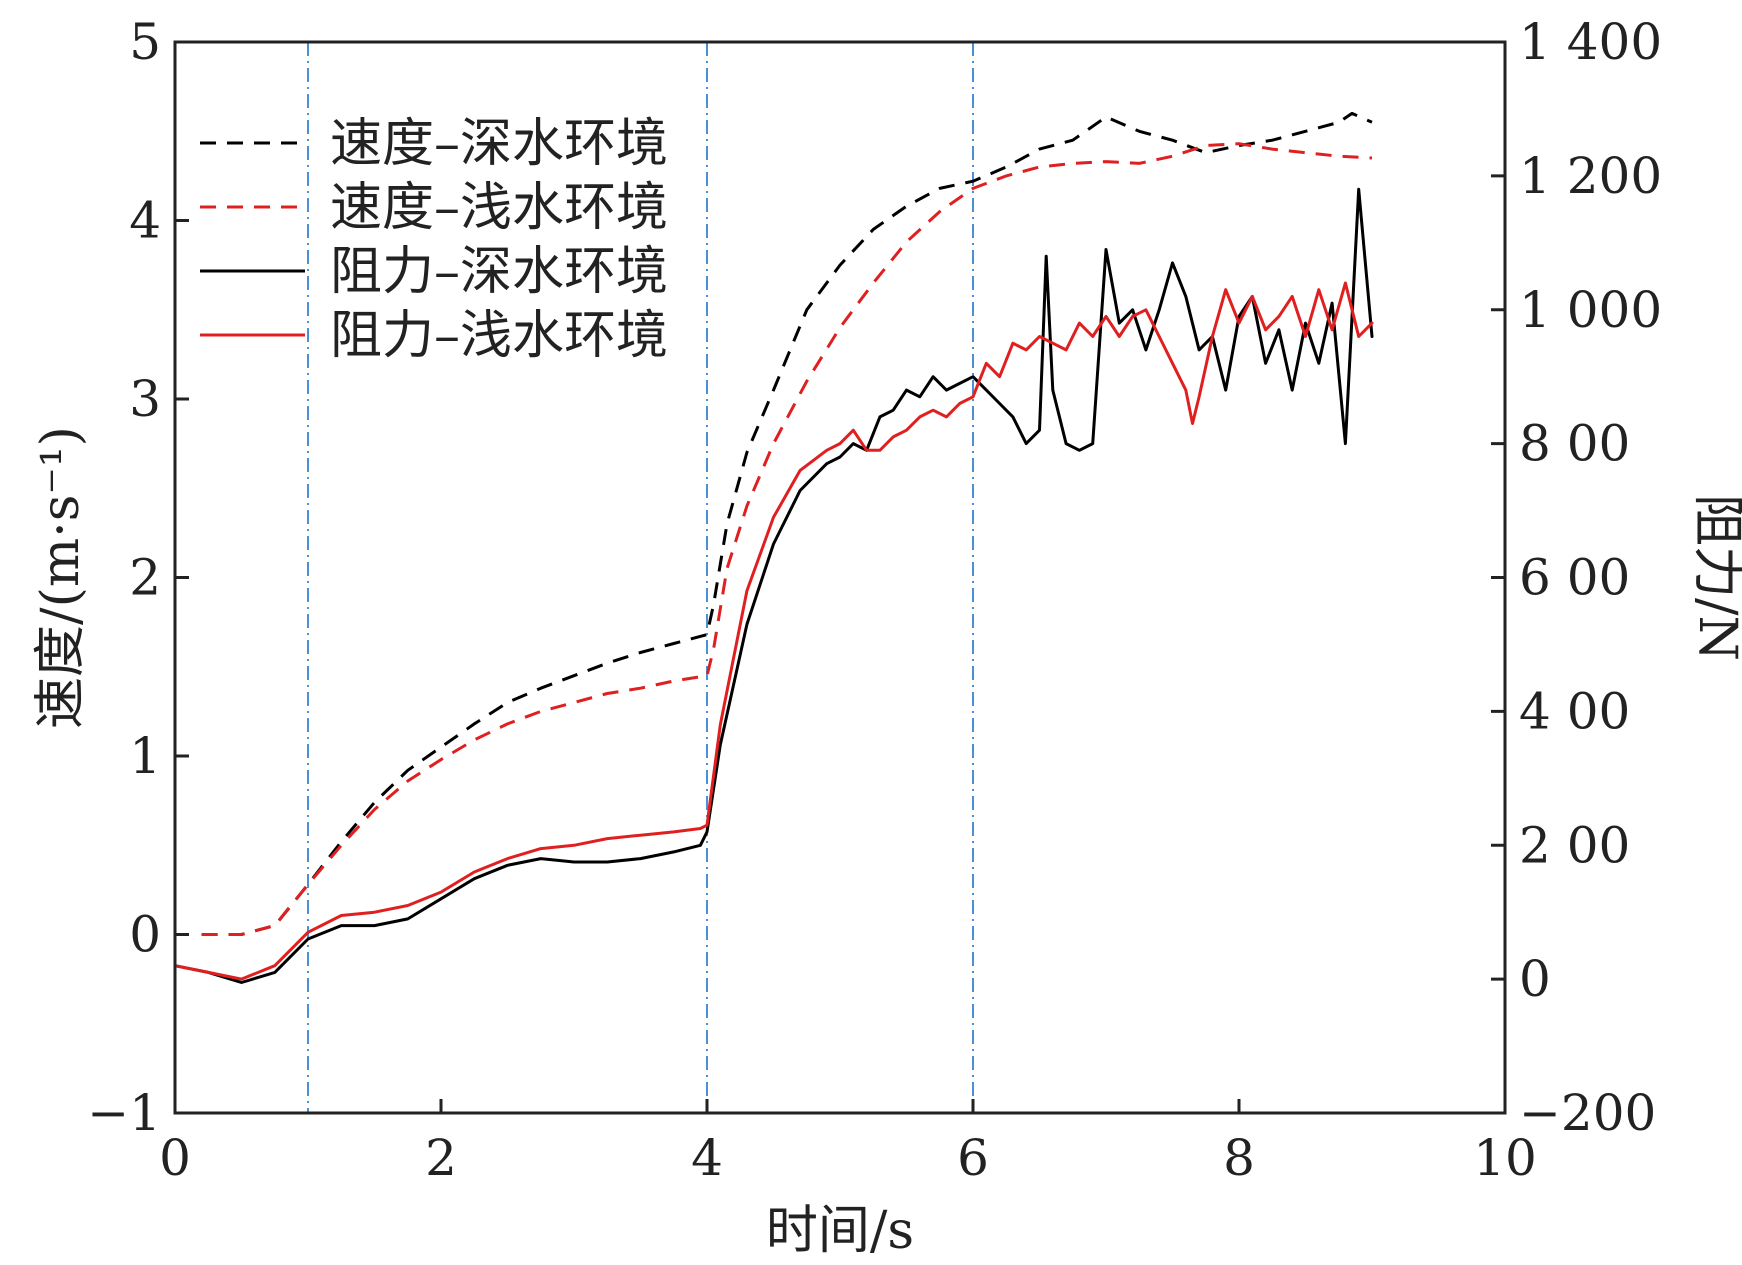 The height and width of the screenshot is (1265, 1742). Describe the element at coordinates (145, 221) in the screenshot. I see `y-left-tick-label: 4` at that location.